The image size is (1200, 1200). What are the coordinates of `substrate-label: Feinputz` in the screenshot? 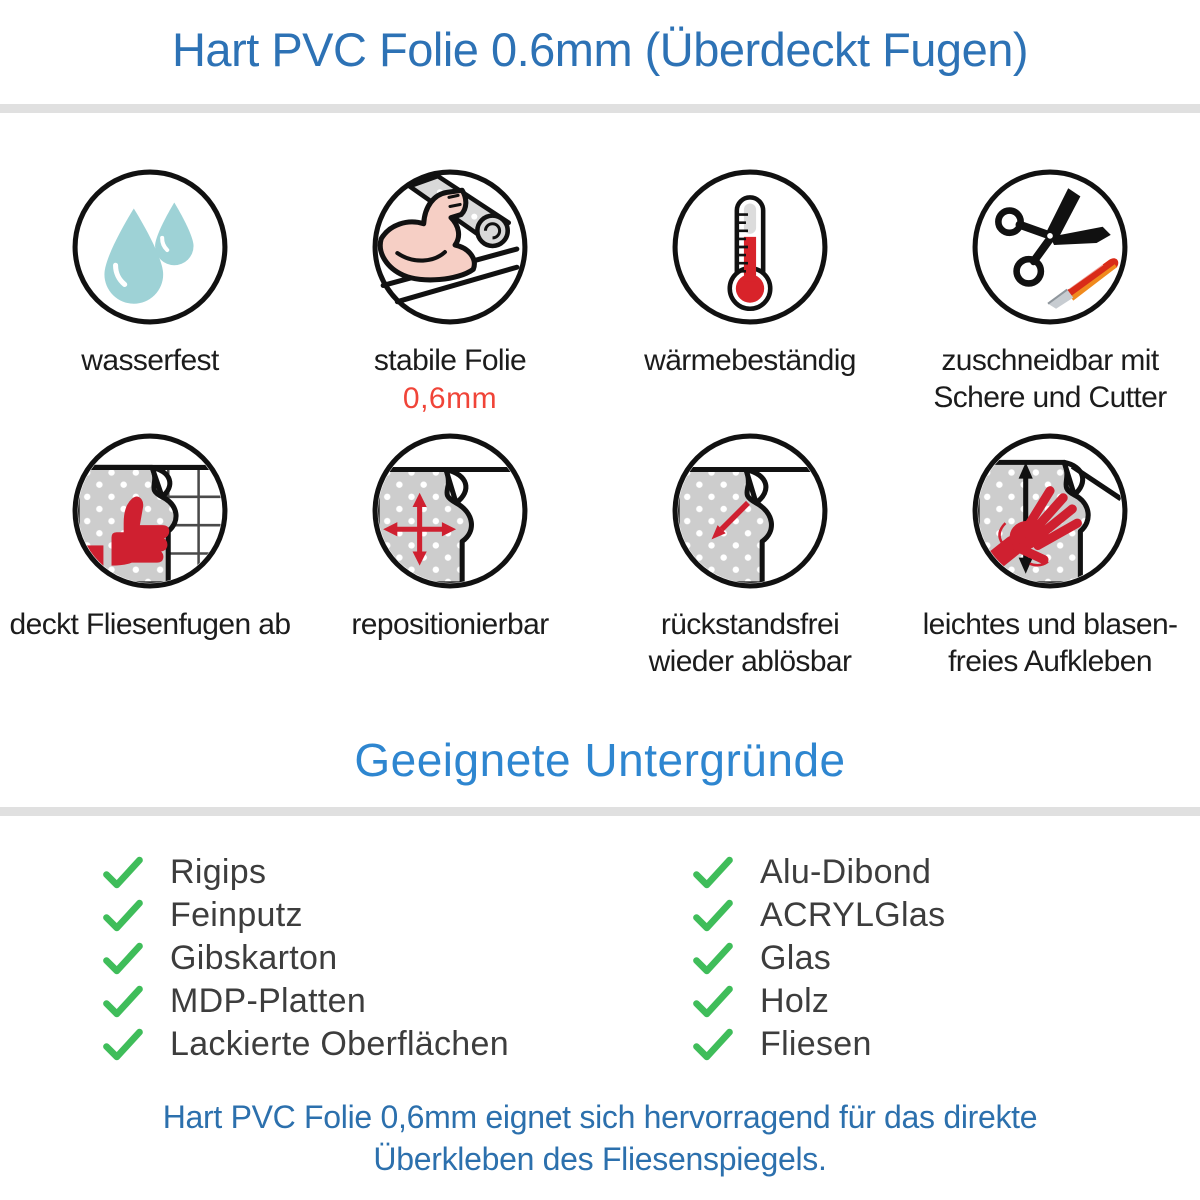 It's located at (236, 915).